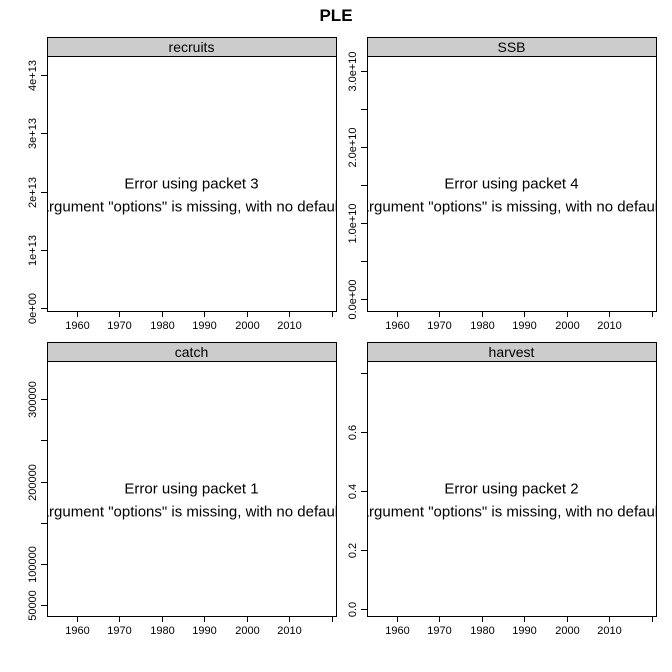 Image resolution: width=672 pixels, height=672 pixels. I want to click on strip-label: harvest, so click(512, 352).